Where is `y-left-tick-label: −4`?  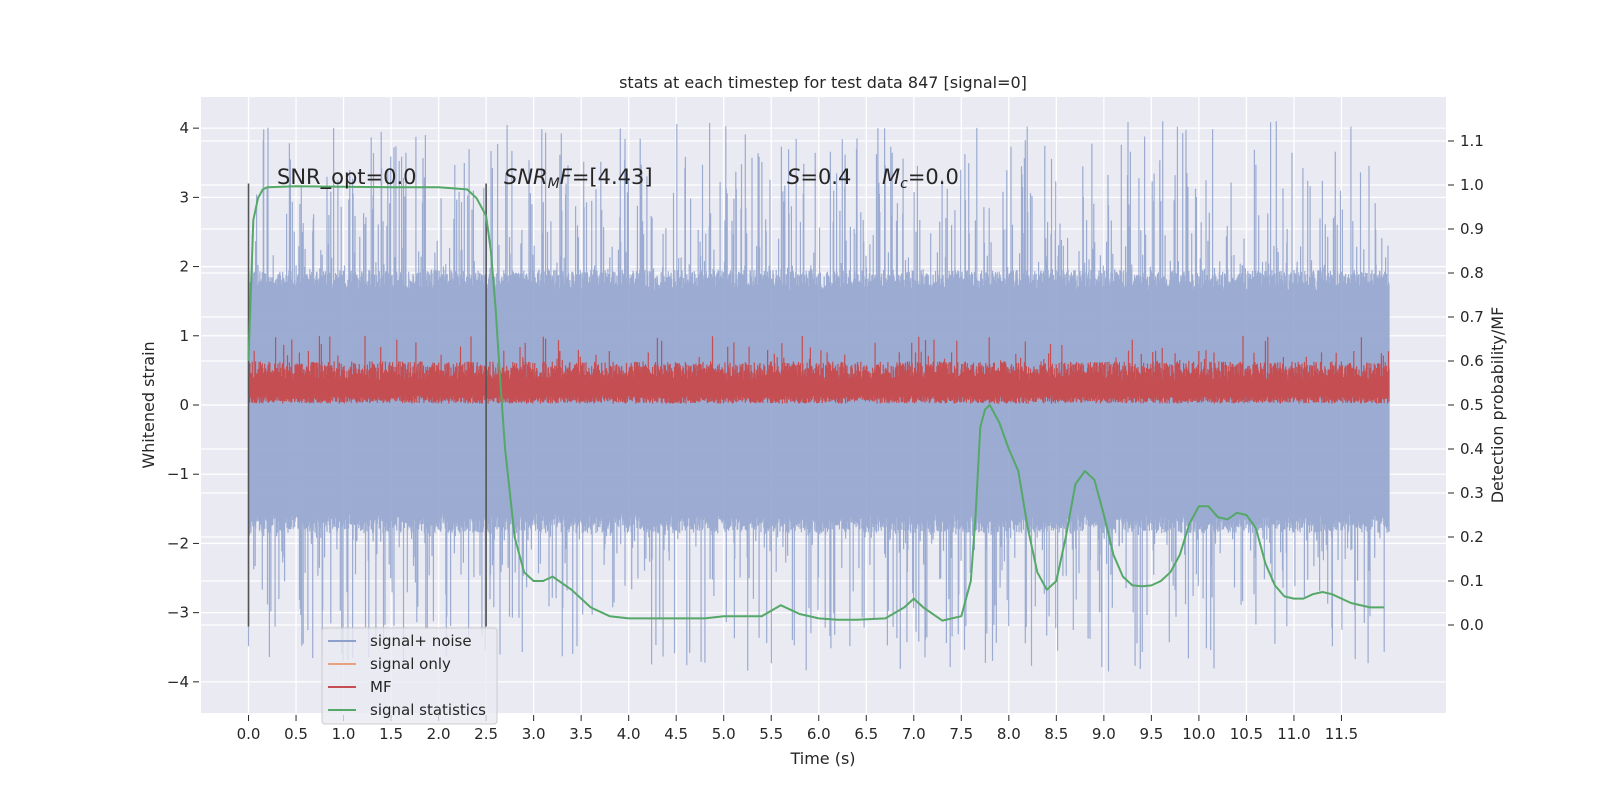
y-left-tick-label: −4 is located at coordinates (178, 682).